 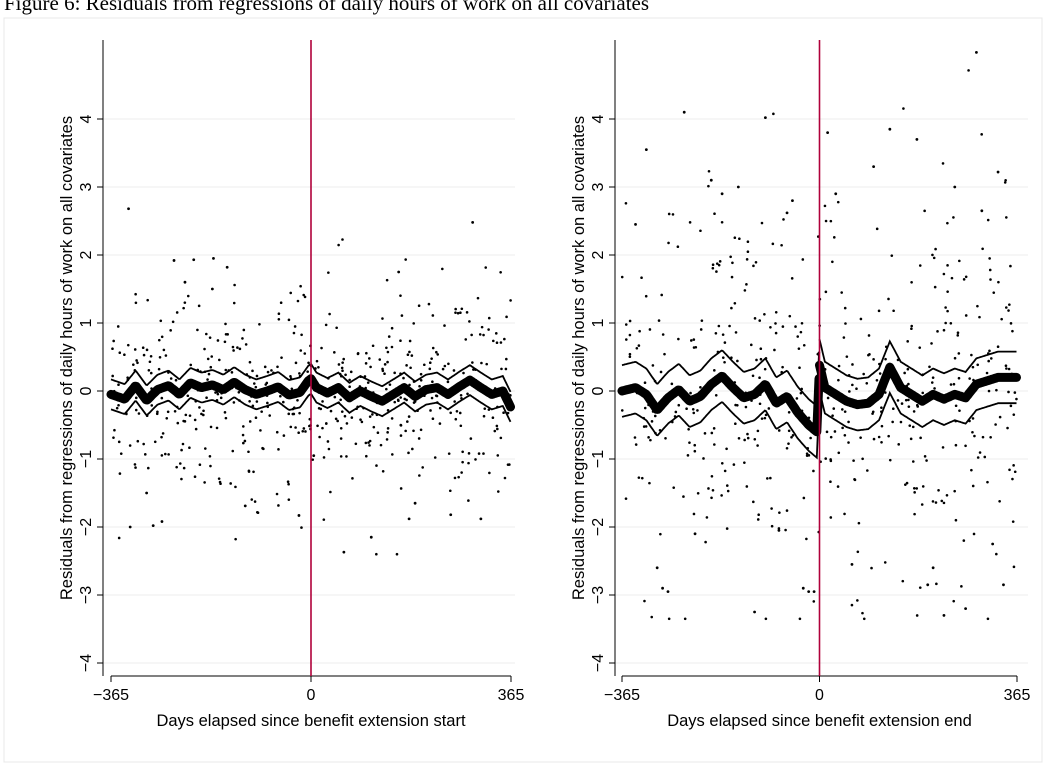 What do you see at coordinates (598, 595) in the screenshot?
I see `y-tick-label: −3` at bounding box center [598, 595].